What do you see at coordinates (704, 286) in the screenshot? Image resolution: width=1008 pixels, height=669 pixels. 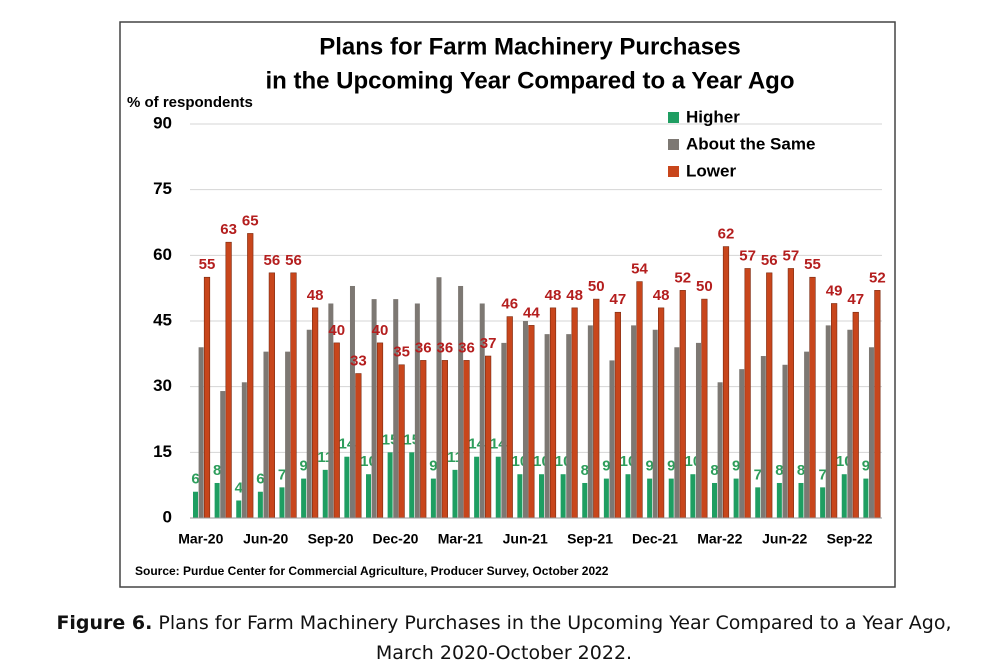 I see `data-label: 50` at bounding box center [704, 286].